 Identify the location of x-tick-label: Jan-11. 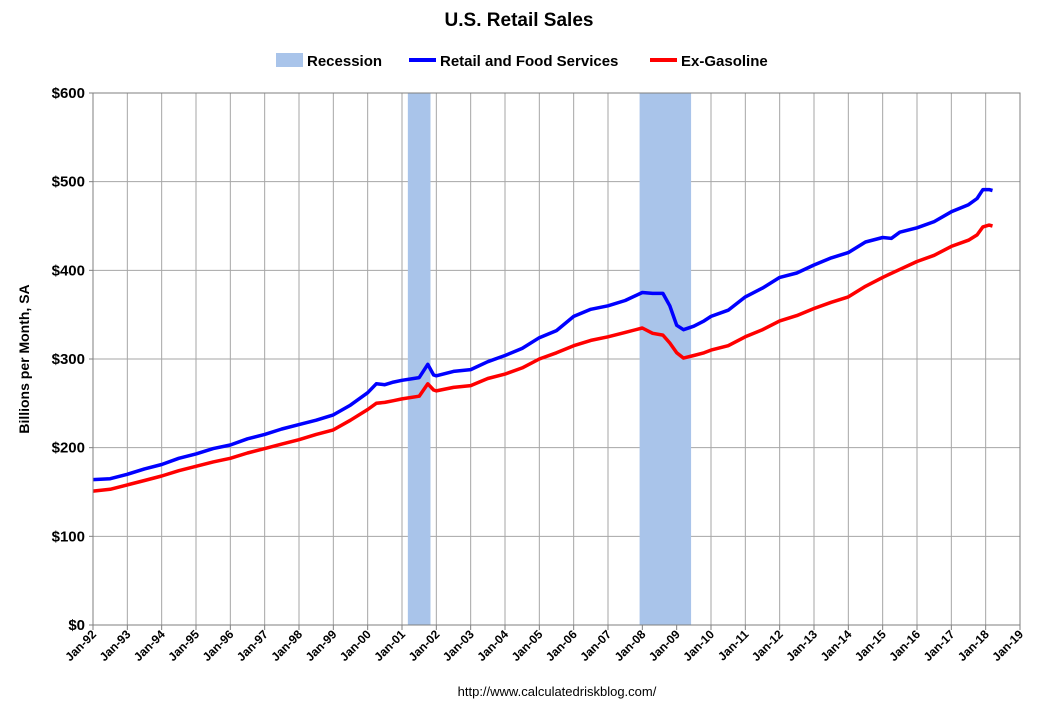
(733, 645).